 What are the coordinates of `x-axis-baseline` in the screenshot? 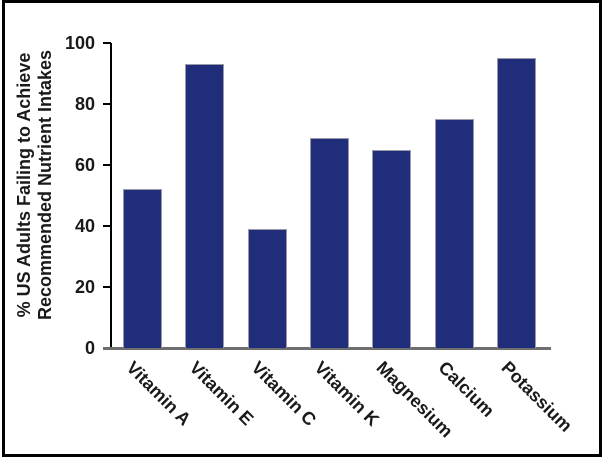 It's located at (327, 348).